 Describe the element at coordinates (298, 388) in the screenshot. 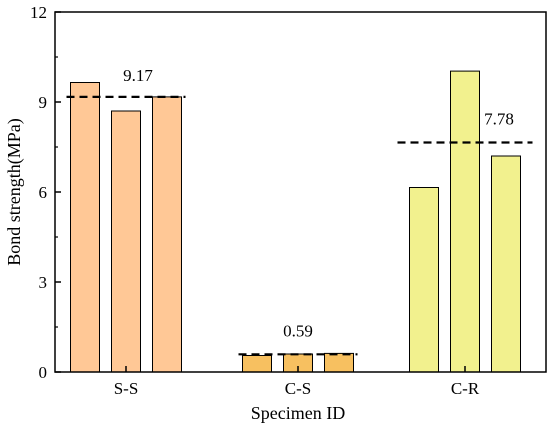

I see `x-tick-label: C-S` at that location.